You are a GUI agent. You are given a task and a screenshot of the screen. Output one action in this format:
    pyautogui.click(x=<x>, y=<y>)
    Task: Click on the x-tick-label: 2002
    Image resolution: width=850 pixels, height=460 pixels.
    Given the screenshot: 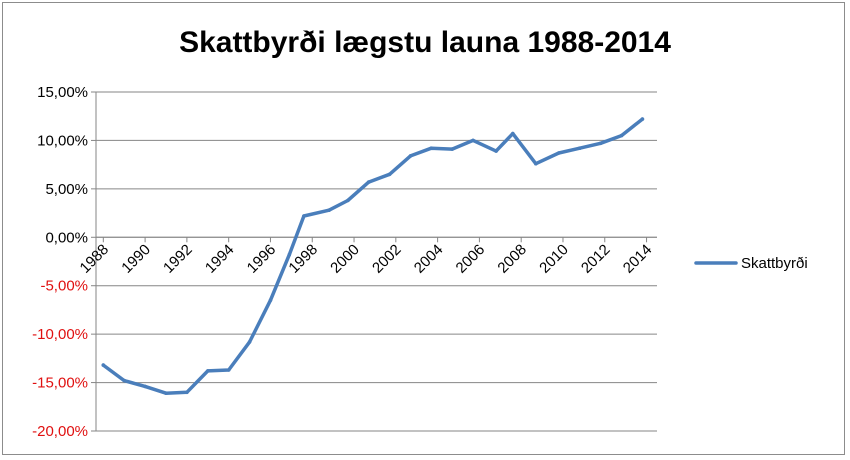 What is the action you would take?
    pyautogui.click(x=387, y=259)
    